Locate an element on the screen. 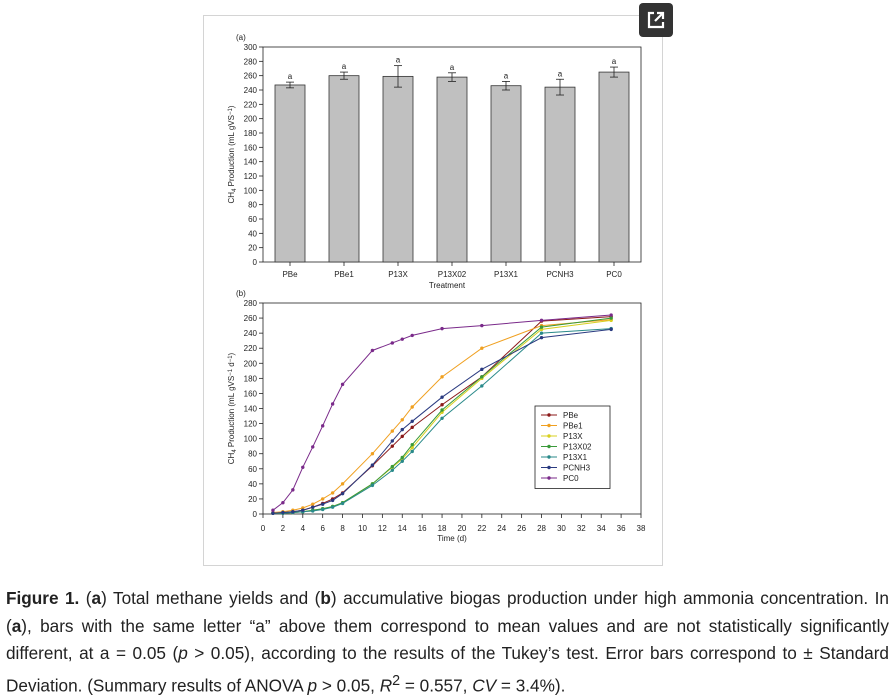  panel-b-xtick-label: 4 is located at coordinates (303, 528).